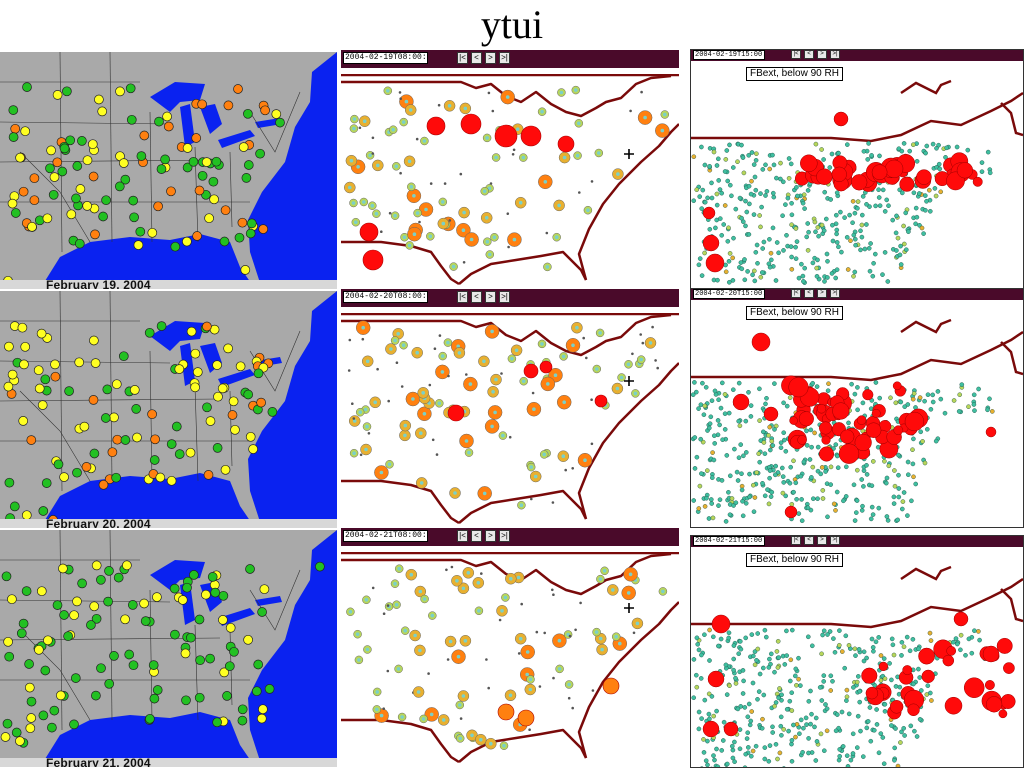 The height and width of the screenshot is (768, 1024). I want to click on timestamp-field: 2004-02-19T08:00:00, so click(385, 58).